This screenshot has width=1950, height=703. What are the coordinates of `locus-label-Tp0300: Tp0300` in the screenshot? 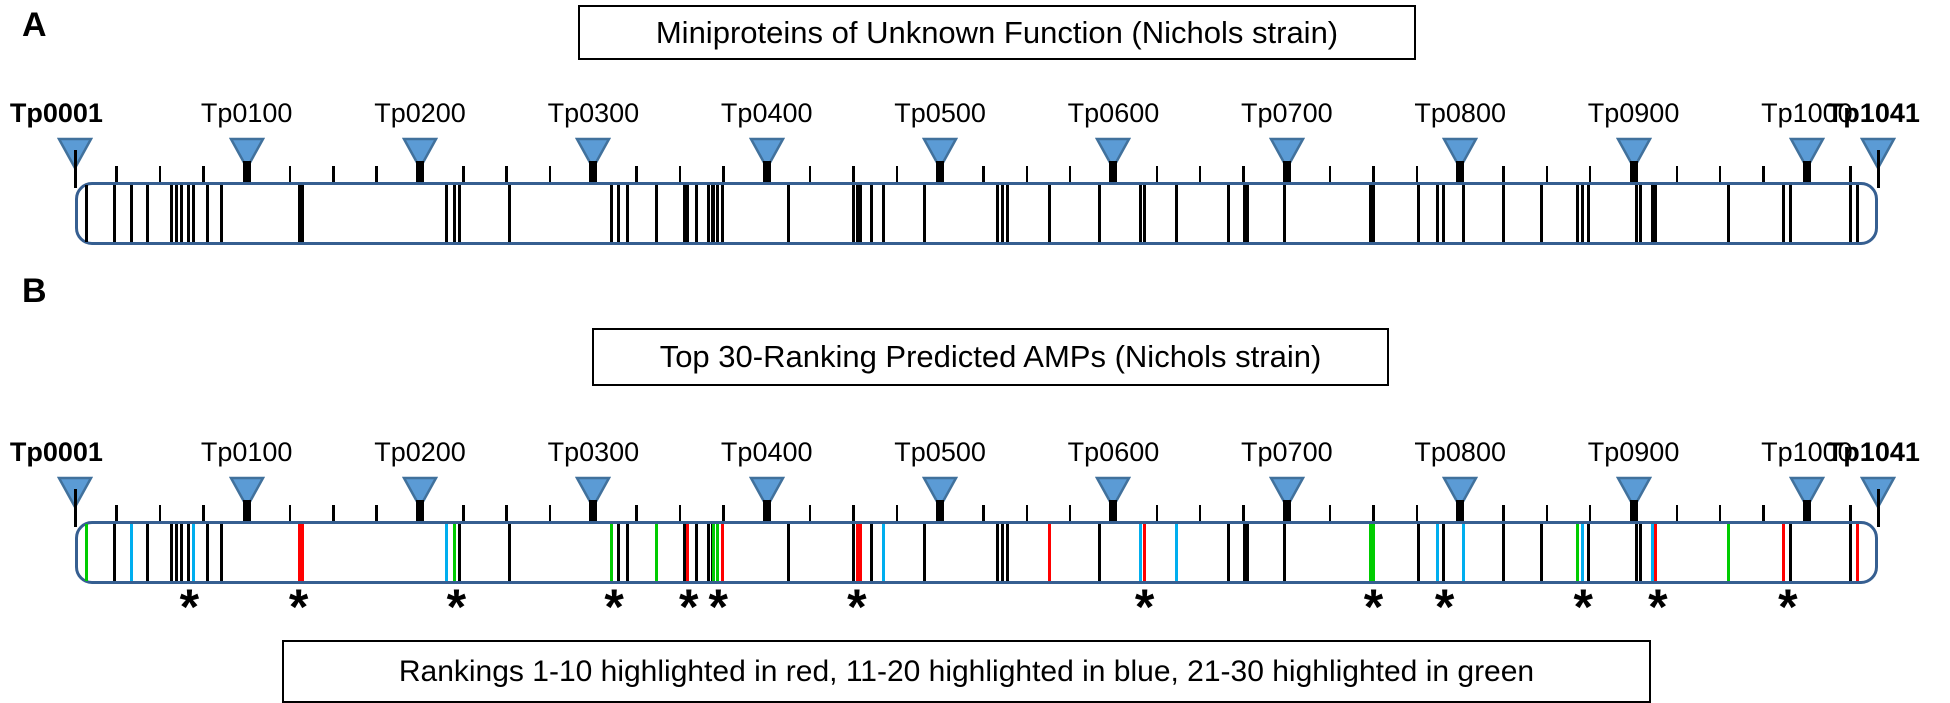 It's located at (593, 452).